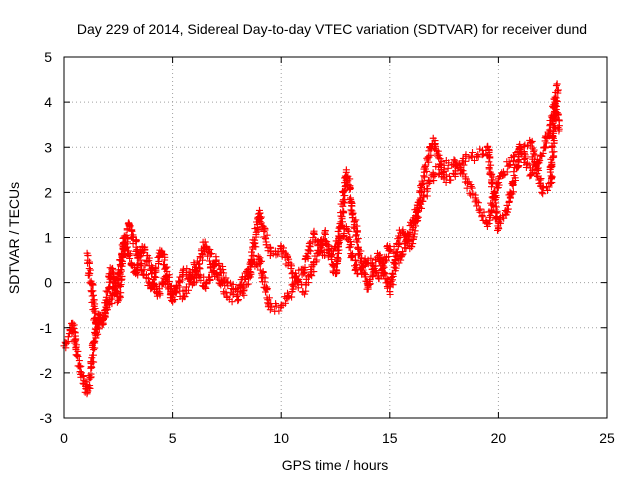  I want to click on y-tick-label: -1, so click(46, 328).